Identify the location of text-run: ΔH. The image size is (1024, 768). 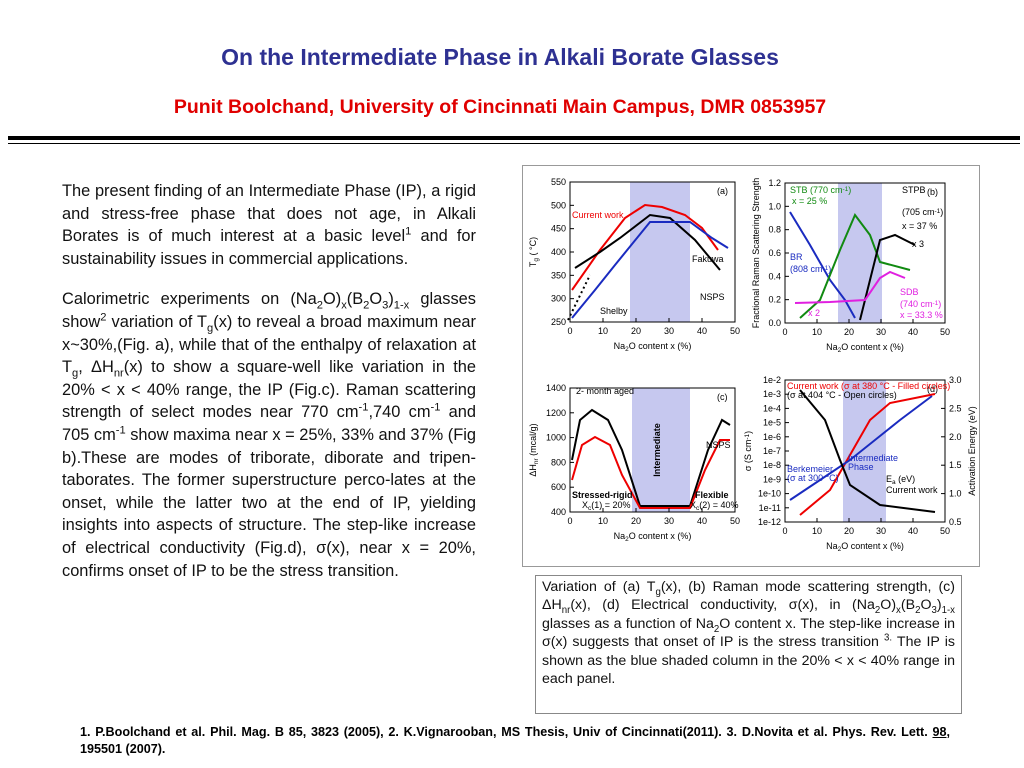
(533, 470).